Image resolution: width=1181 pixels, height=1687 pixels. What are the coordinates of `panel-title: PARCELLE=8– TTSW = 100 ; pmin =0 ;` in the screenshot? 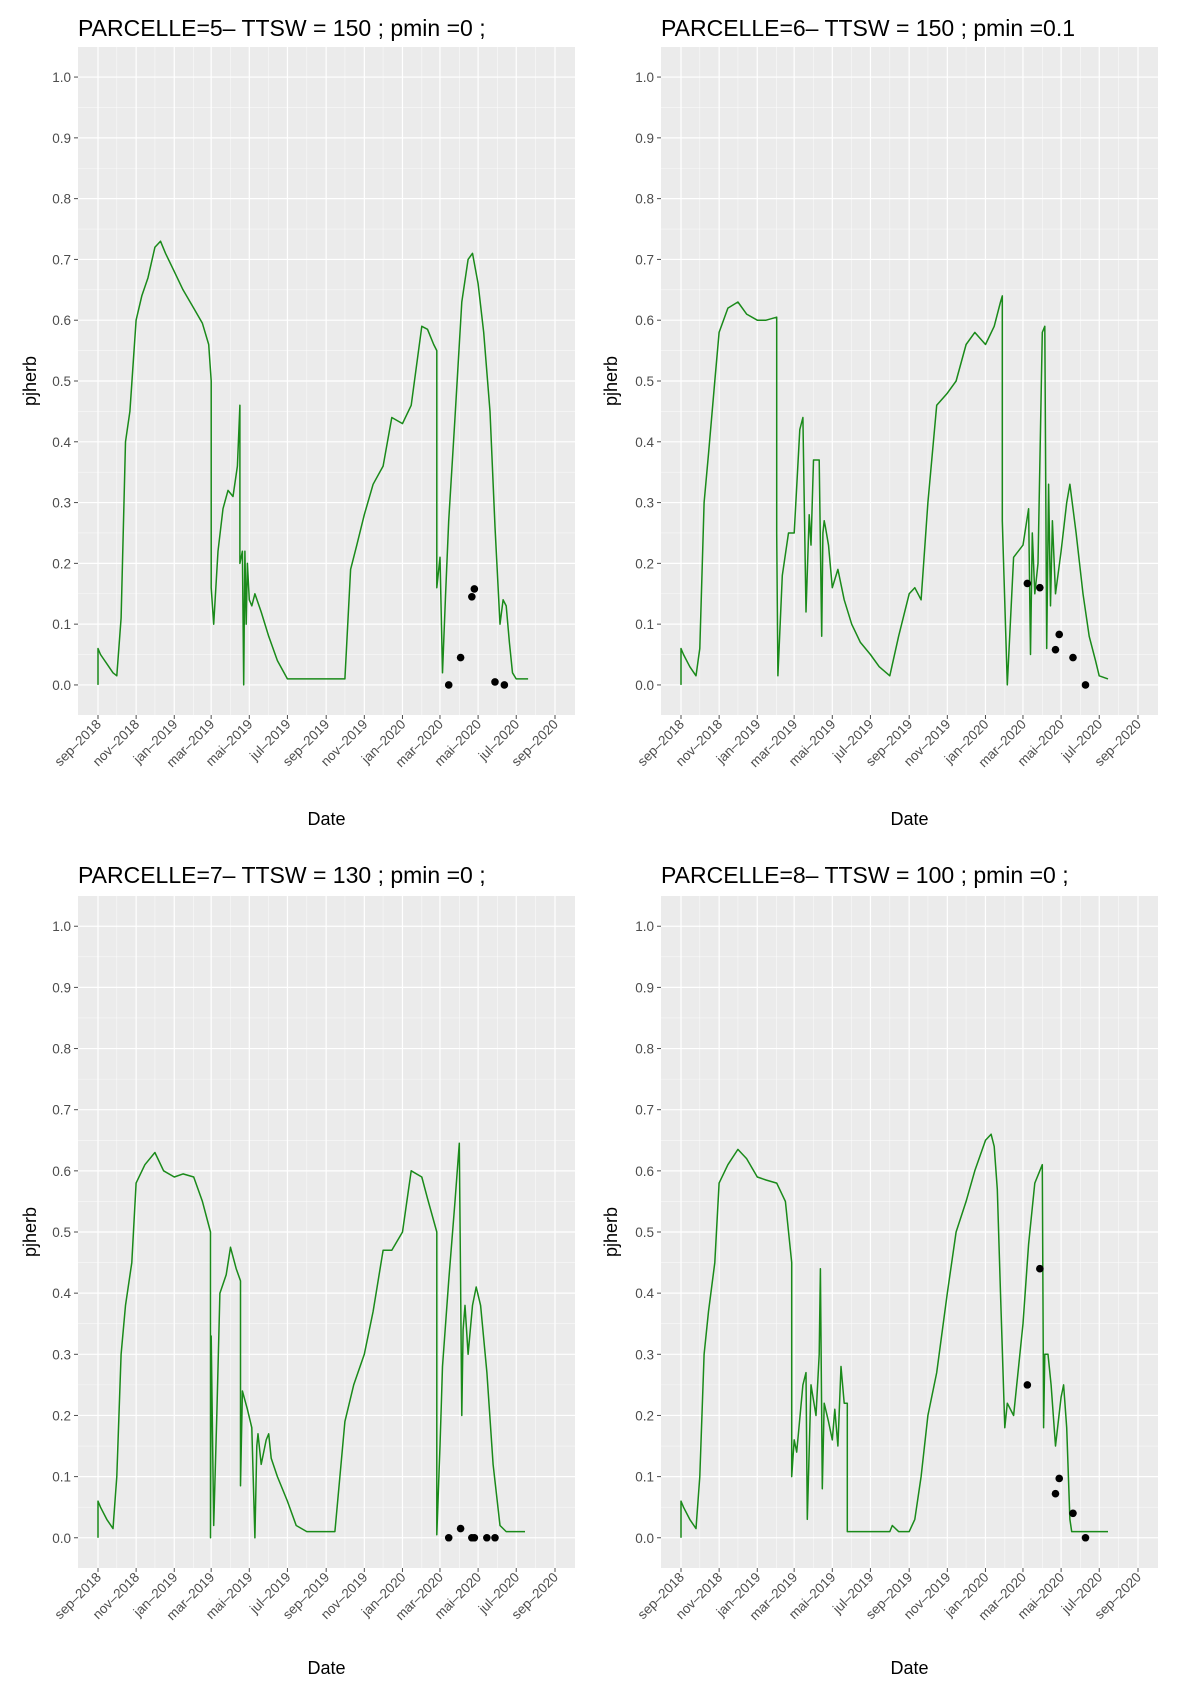 It's located at (865, 875).